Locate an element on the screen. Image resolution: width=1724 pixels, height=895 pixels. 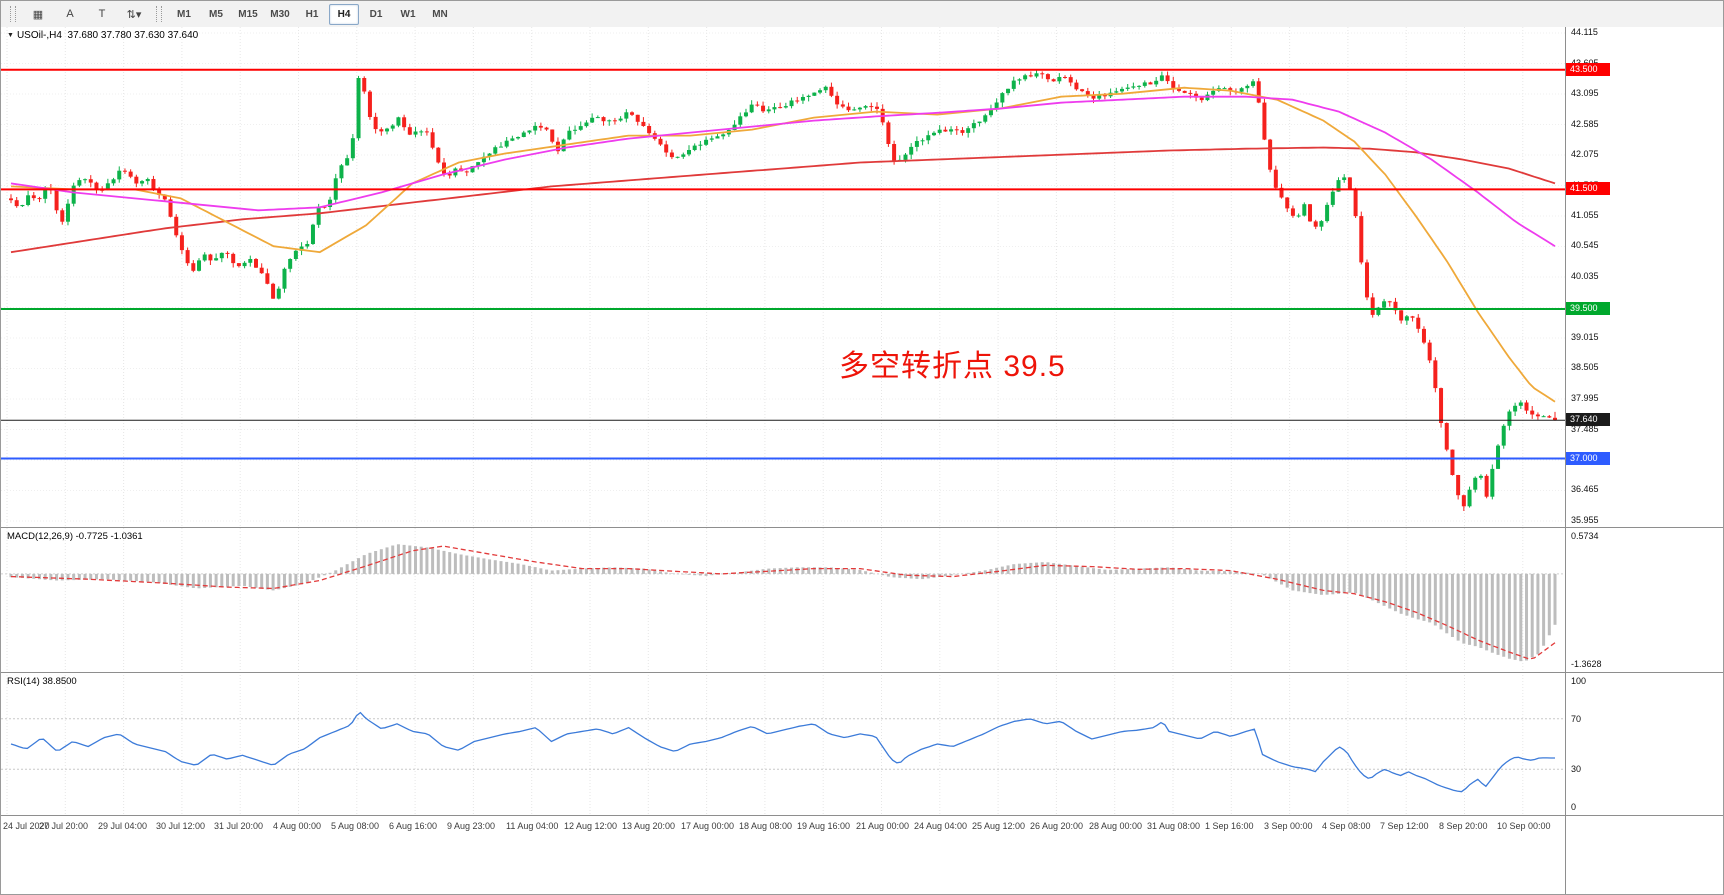
time-axis-label: 9 Aug 23:00 is located at coordinates (471, 826).